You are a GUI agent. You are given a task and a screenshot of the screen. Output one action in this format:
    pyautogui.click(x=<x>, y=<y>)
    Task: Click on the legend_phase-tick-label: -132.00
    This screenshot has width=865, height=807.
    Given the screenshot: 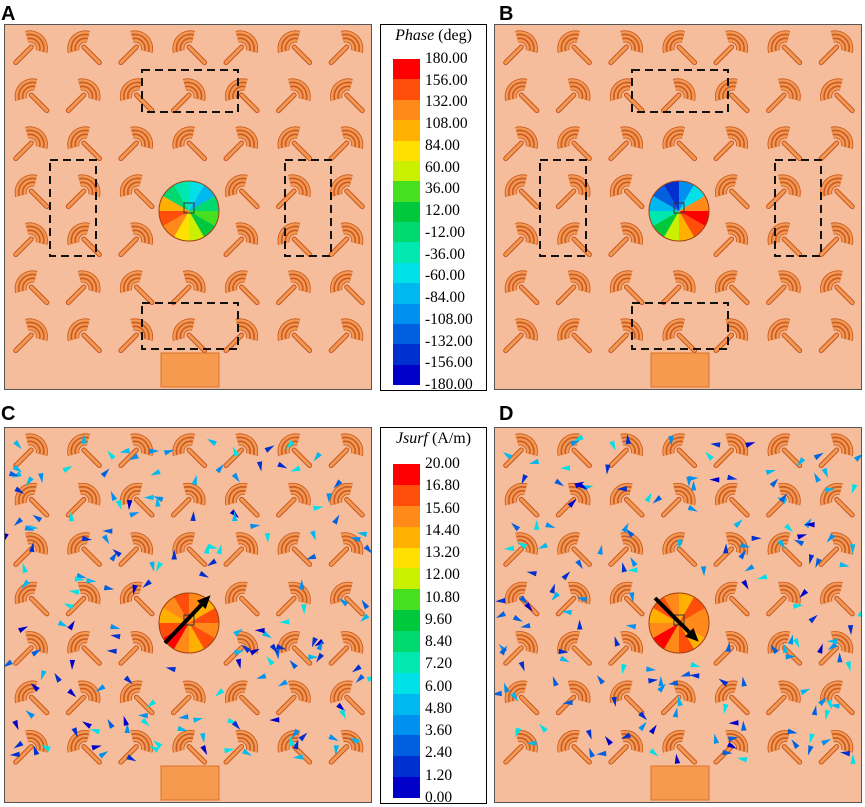 What is the action you would take?
    pyautogui.click(x=449, y=341)
    